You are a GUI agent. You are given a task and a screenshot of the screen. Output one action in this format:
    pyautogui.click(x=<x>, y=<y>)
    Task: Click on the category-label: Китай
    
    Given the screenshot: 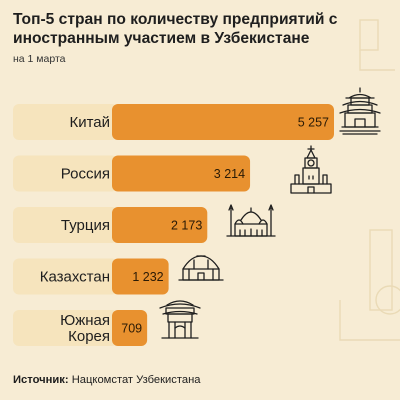 What is the action you would take?
    pyautogui.click(x=89, y=122)
    